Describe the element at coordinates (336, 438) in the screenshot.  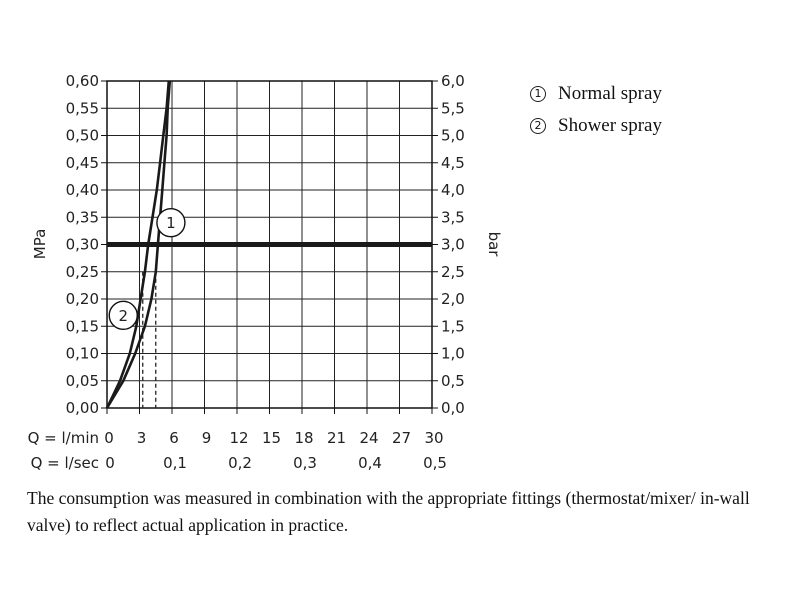
I see `x-row1-tick-label: 21` at that location.